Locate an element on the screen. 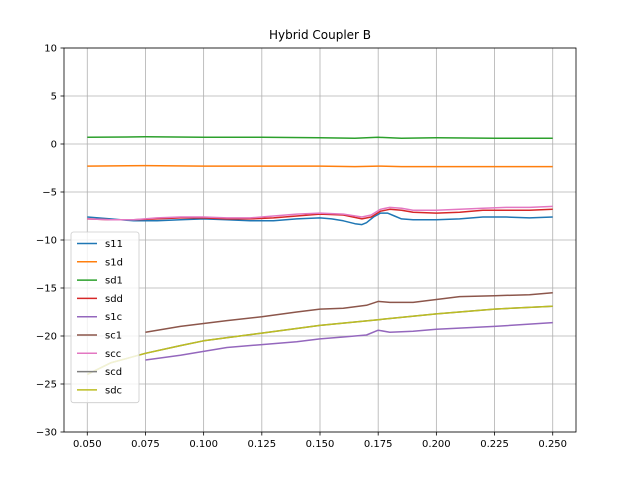 The image size is (640, 480). legend-box is located at coordinates (105, 317).